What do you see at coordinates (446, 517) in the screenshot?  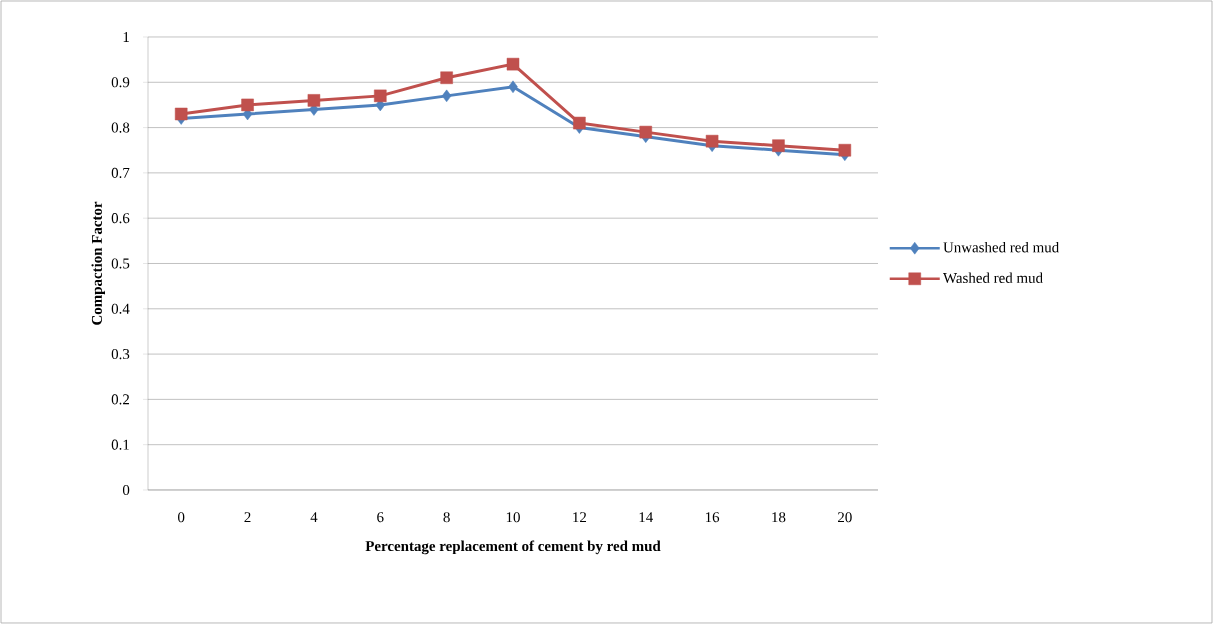 I see `x-tick-label: 8` at bounding box center [446, 517].